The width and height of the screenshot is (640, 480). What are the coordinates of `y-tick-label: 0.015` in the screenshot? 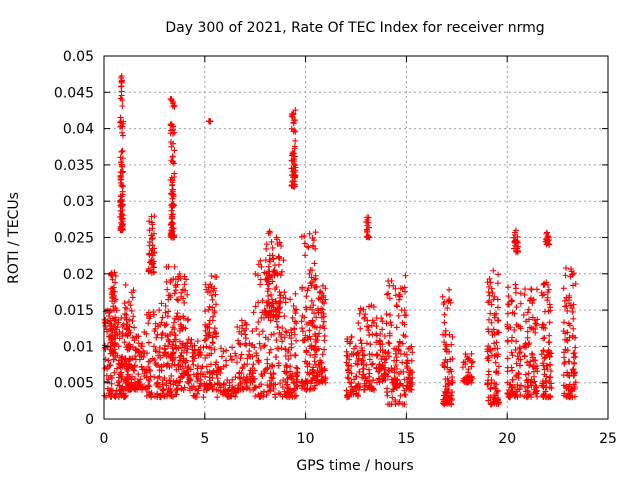 It's located at (74, 311).